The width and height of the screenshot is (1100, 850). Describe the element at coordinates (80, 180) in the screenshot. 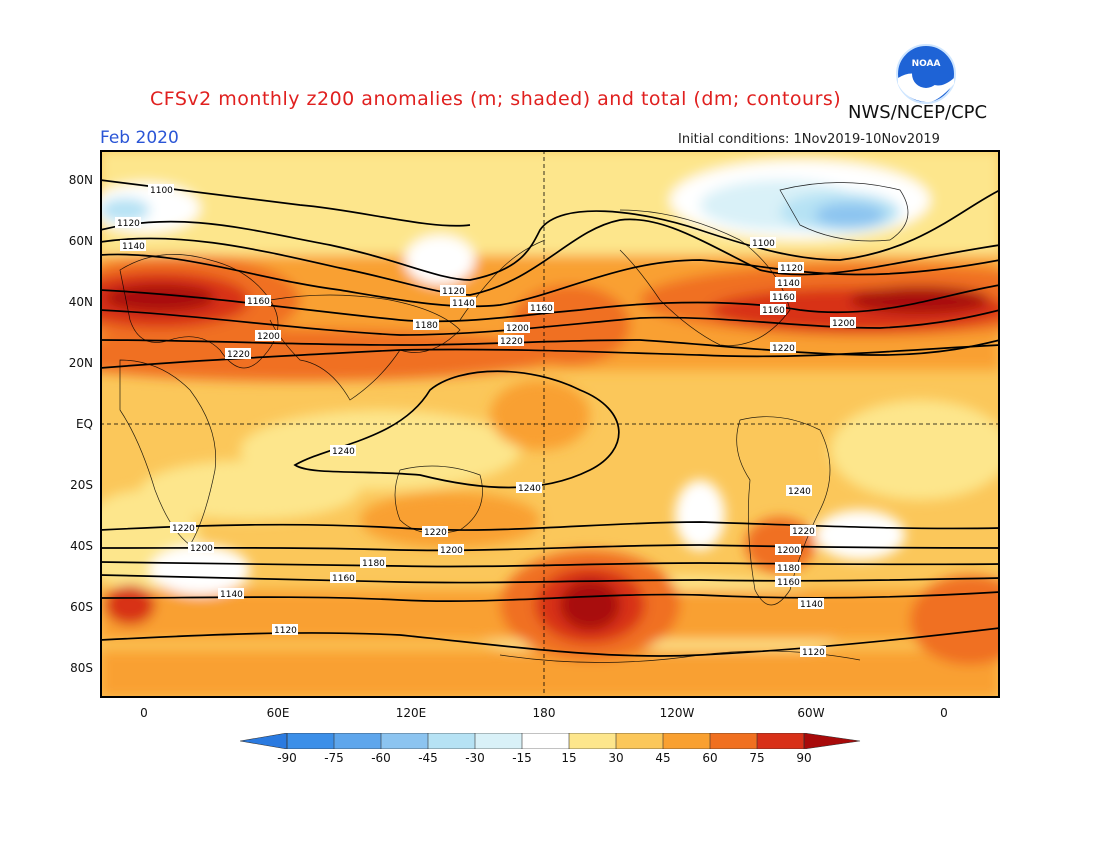

I see `lat-tick: 80N` at that location.